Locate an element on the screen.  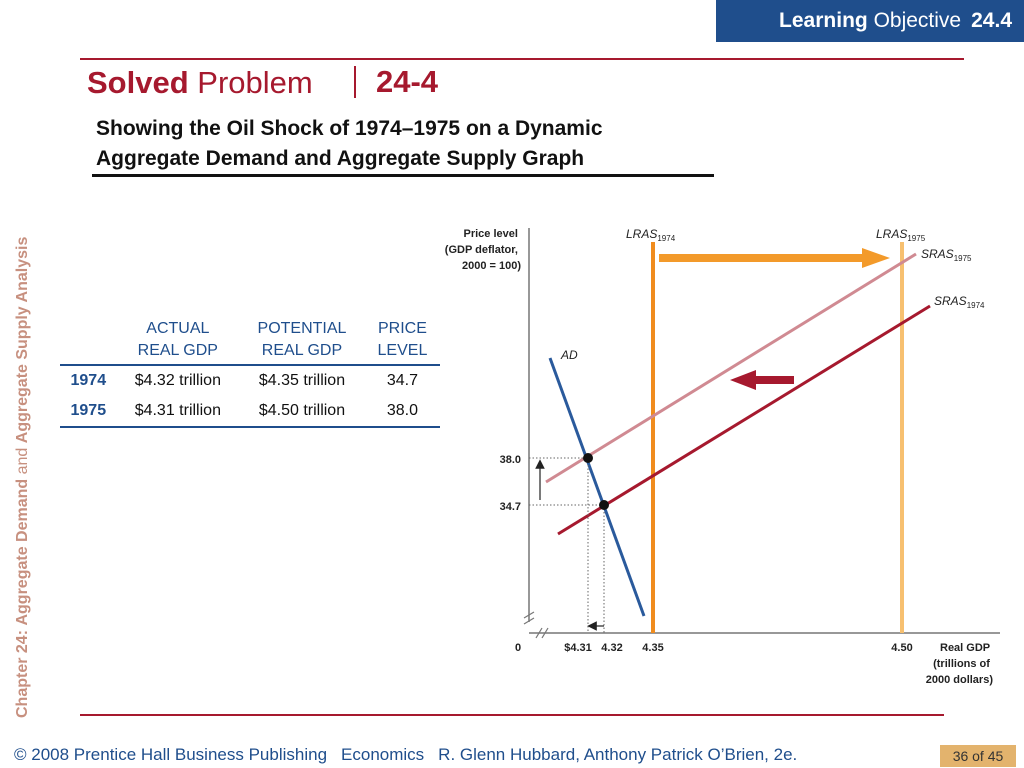
row-potential-gdp: $4.35 trillion is located at coordinates (302, 380).